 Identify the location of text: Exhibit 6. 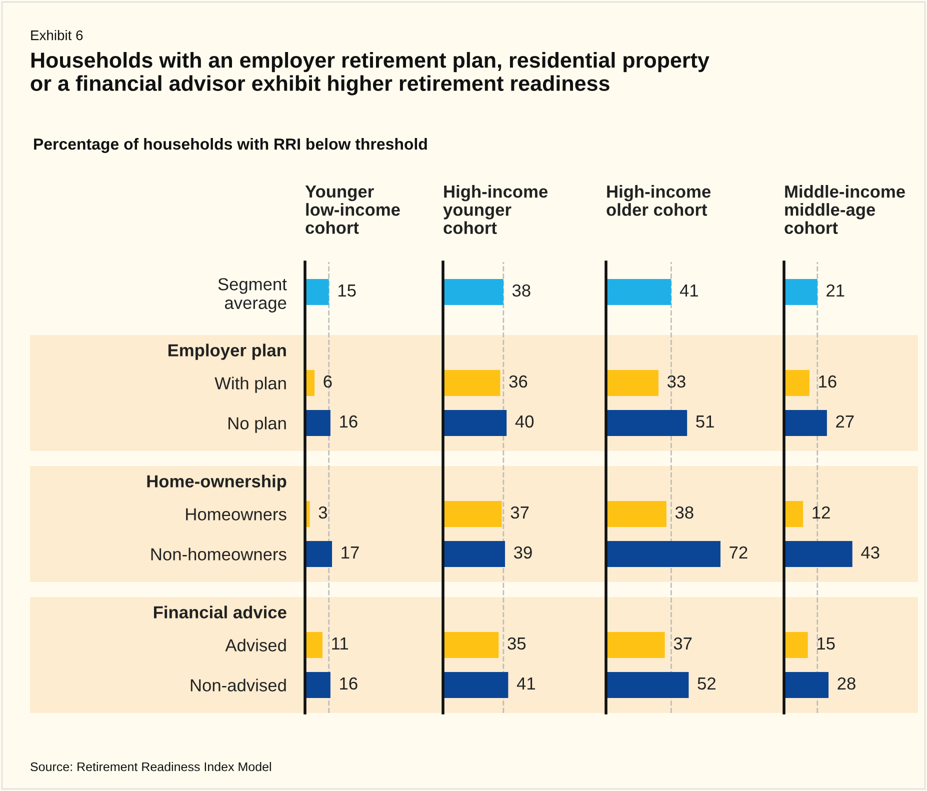
(57, 35).